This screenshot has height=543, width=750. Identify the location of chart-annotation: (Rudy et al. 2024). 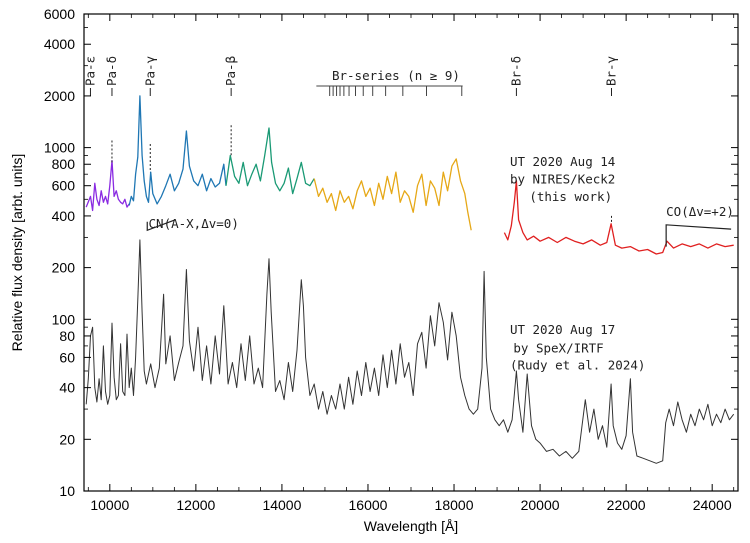
(577, 365).